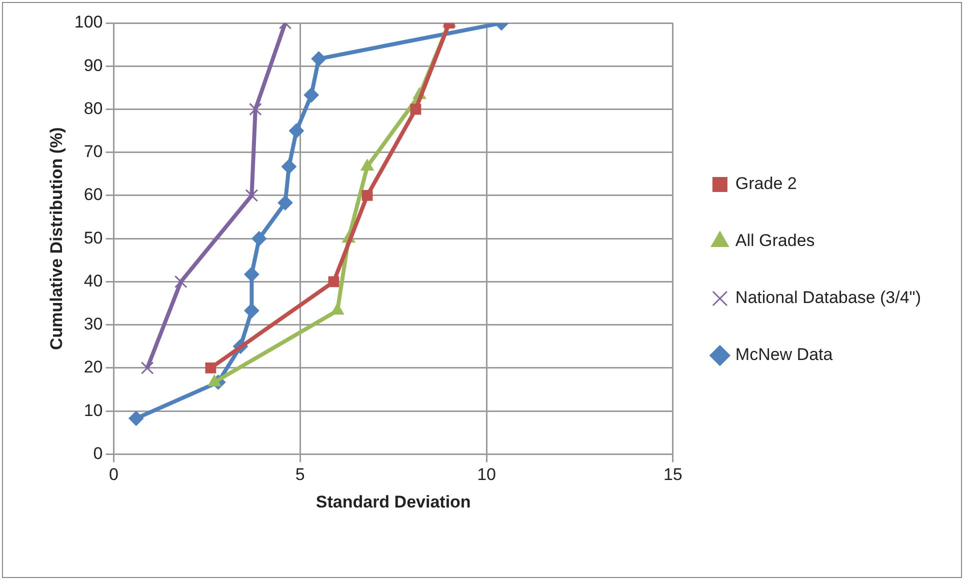 The height and width of the screenshot is (582, 966). What do you see at coordinates (113, 474) in the screenshot?
I see `x-tick-label: 0` at bounding box center [113, 474].